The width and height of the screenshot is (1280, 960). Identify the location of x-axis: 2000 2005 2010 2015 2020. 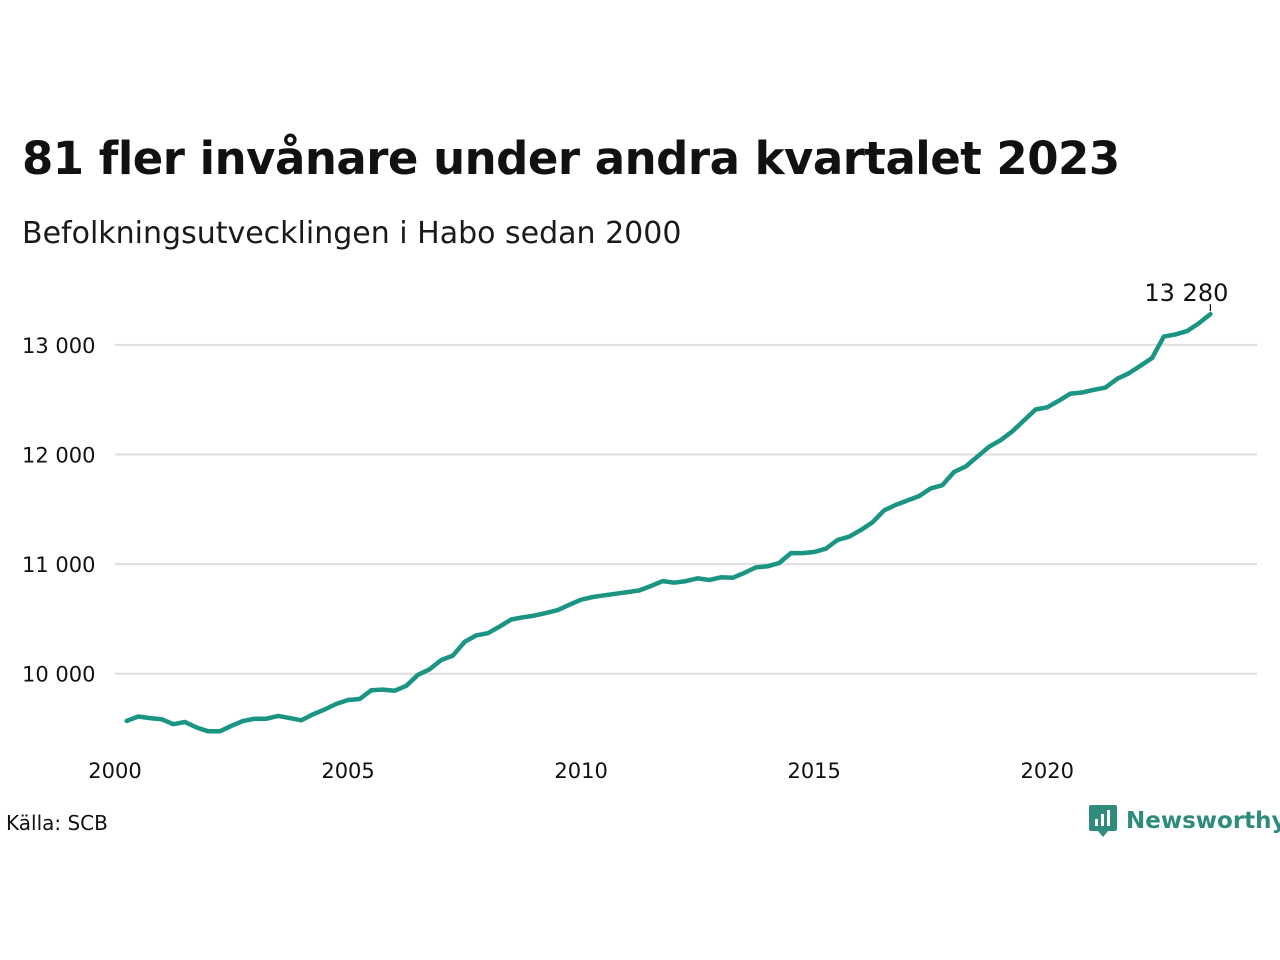
(581, 771).